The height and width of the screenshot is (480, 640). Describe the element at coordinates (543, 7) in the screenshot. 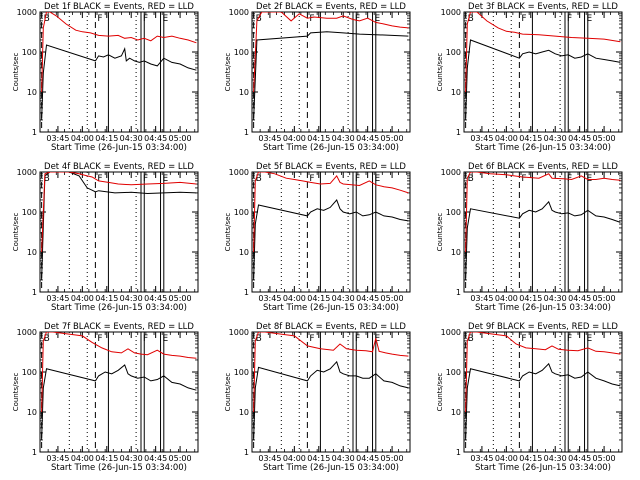

I see `panel-title: Det 3f BLACK = Events, RED = LLD` at that location.